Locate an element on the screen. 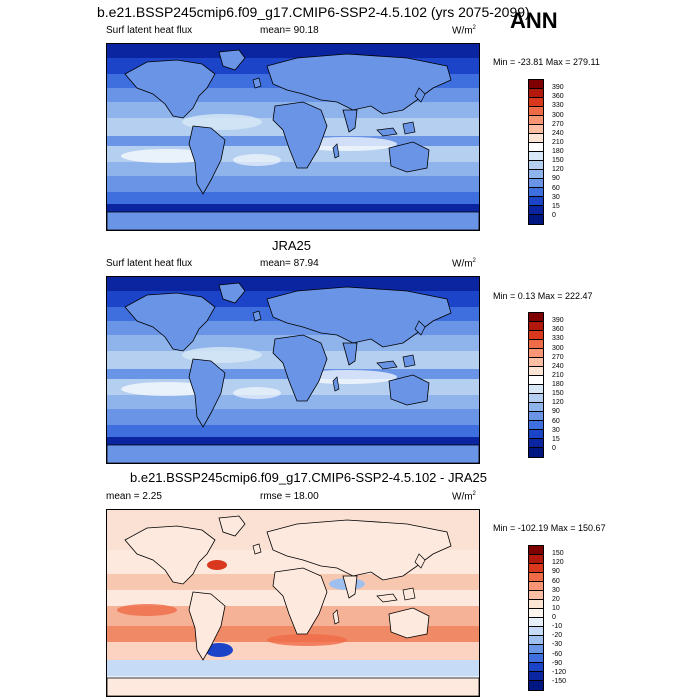 Image resolution: width=700 pixels, height=700 pixels. panel3-mean-label: mean = 2.25 is located at coordinates (134, 496).